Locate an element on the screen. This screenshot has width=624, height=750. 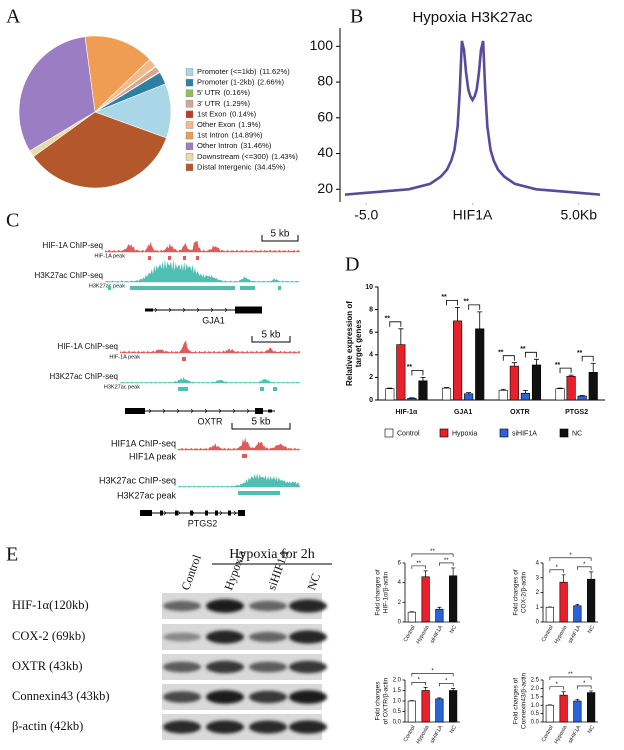
y-axis-label: Fold changes is located at coordinates (378, 701).